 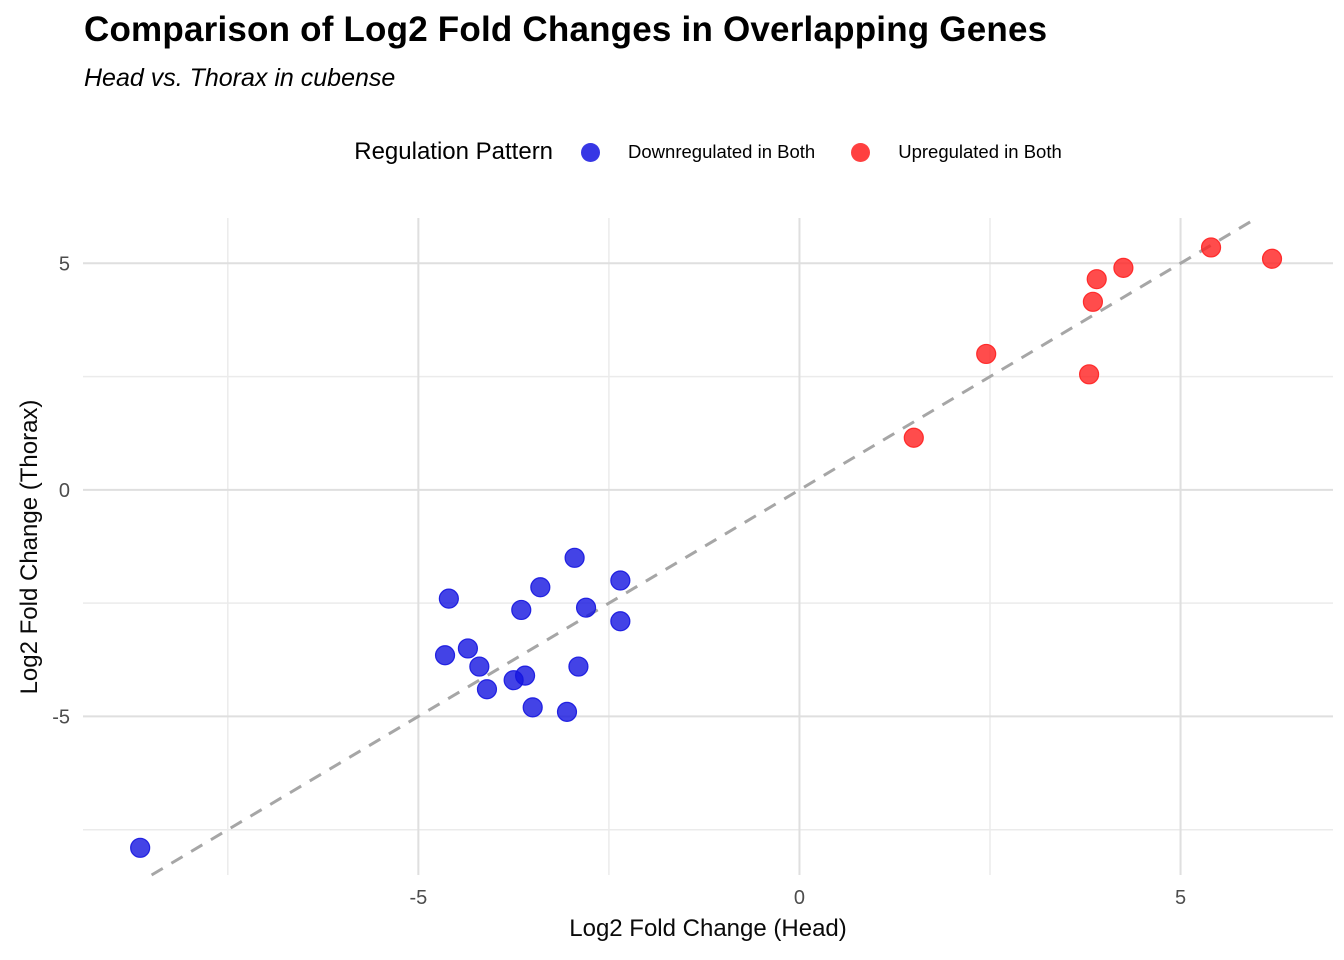 What do you see at coordinates (29, 547) in the screenshot?
I see `y-axis-title: Log2 Fold Change (Thorax)` at bounding box center [29, 547].